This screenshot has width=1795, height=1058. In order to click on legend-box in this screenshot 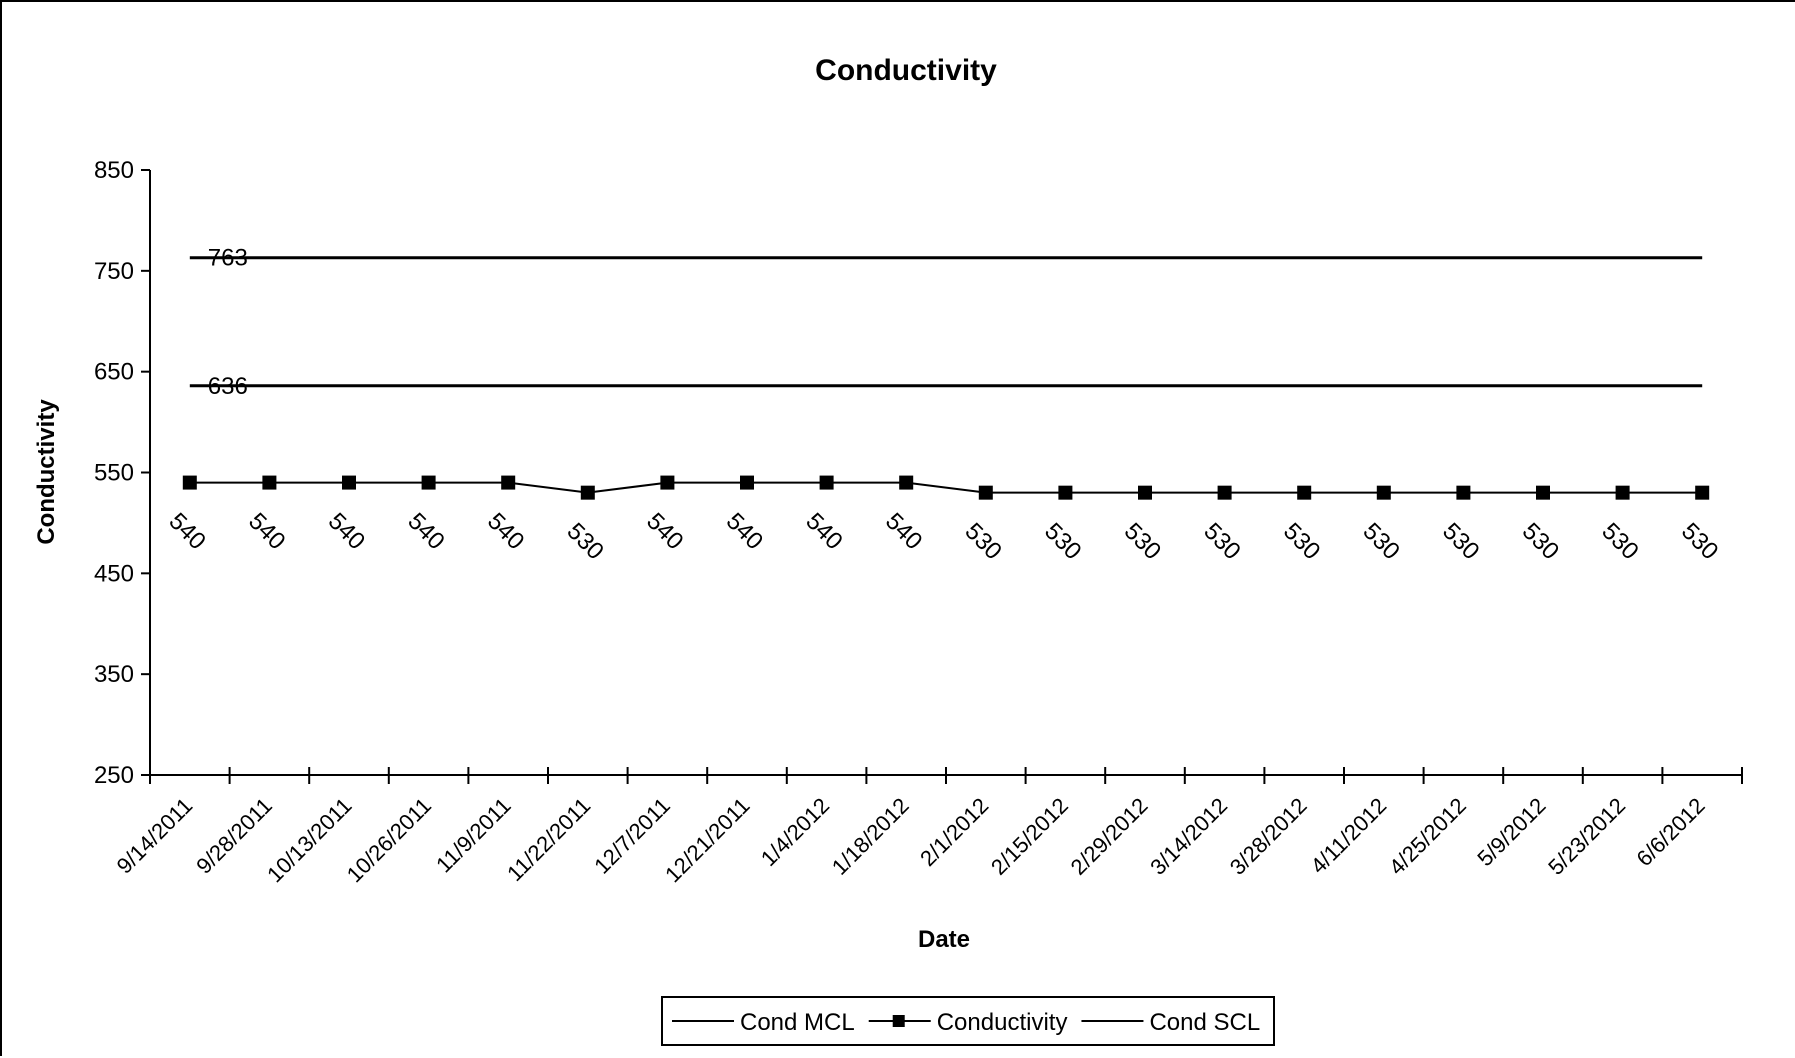, I will do `click(968, 1021)`.